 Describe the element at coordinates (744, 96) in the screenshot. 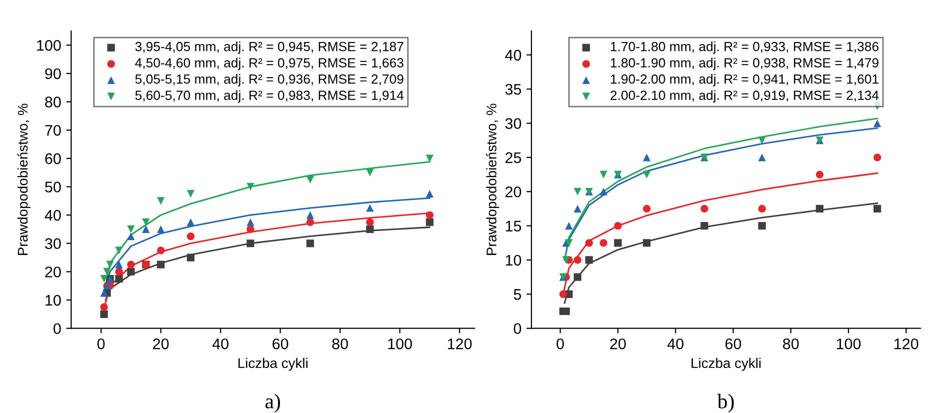

I see `legend-label: 2.00-2.10 mm, adj. R² = 0,919, RMSE = 2,134` at that location.